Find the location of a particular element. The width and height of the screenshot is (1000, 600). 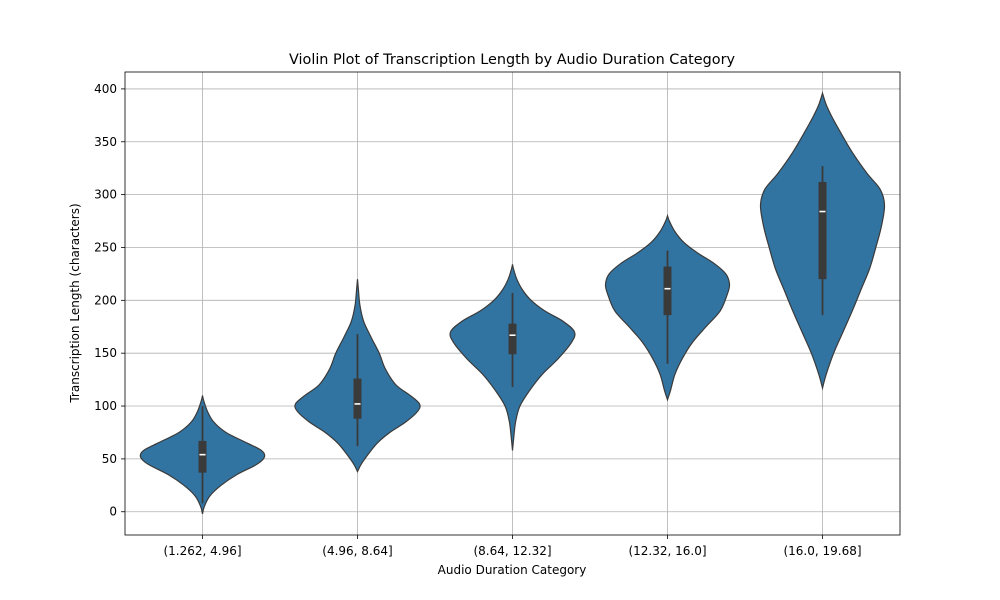

x-axis-label: Audio Duration Category is located at coordinates (512, 570).